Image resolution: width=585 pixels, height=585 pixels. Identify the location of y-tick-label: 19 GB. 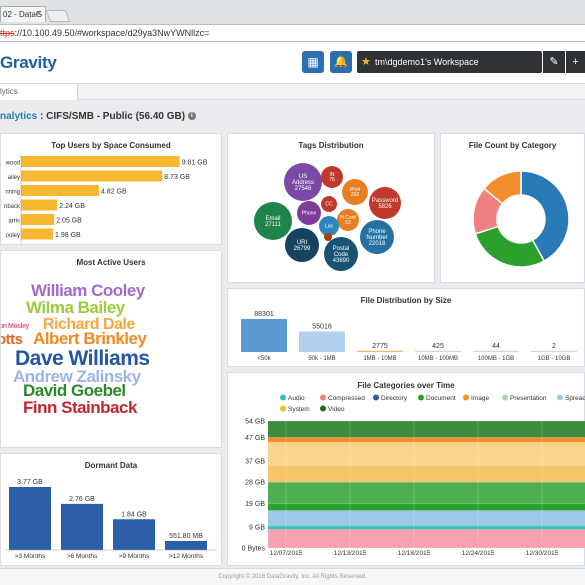
(255, 504).